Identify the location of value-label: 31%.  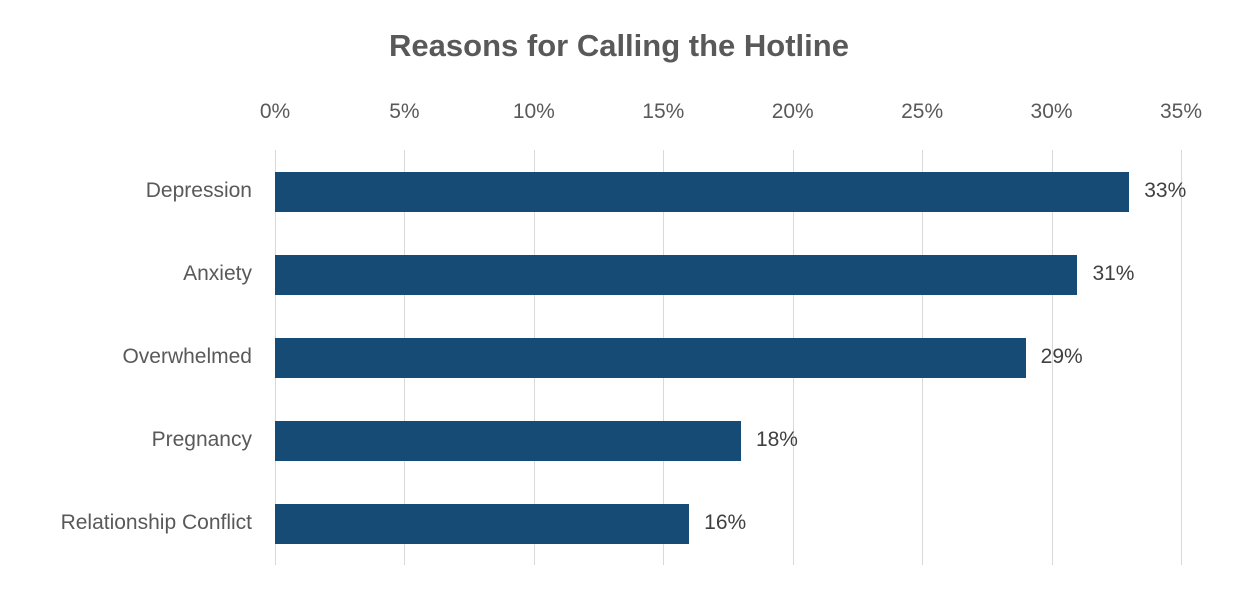
(1113, 273).